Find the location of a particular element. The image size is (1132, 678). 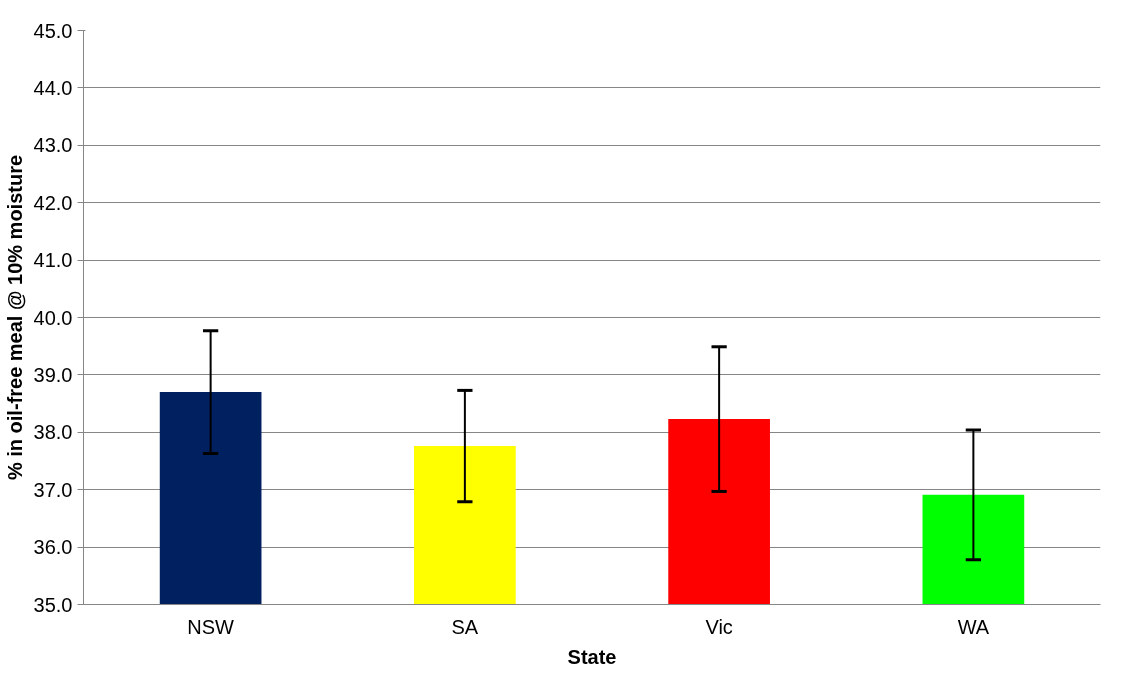

y-tick-label: 45.0 is located at coordinates (53, 30).